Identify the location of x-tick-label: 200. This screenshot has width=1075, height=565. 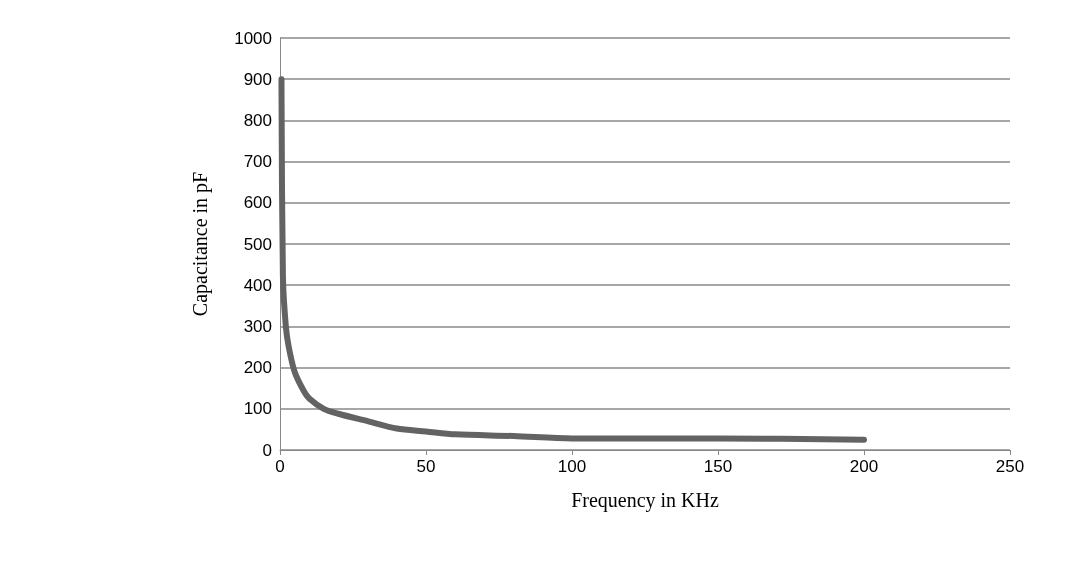
(864, 466).